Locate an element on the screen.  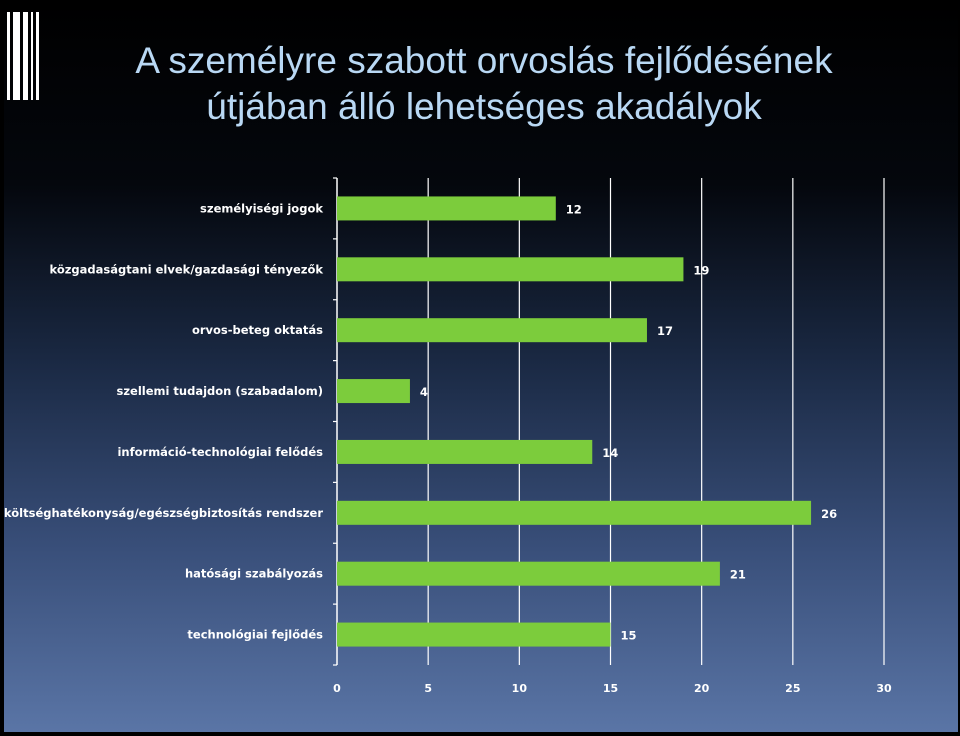
category-label-2: orvos-beteg oktatás is located at coordinates (257, 330).